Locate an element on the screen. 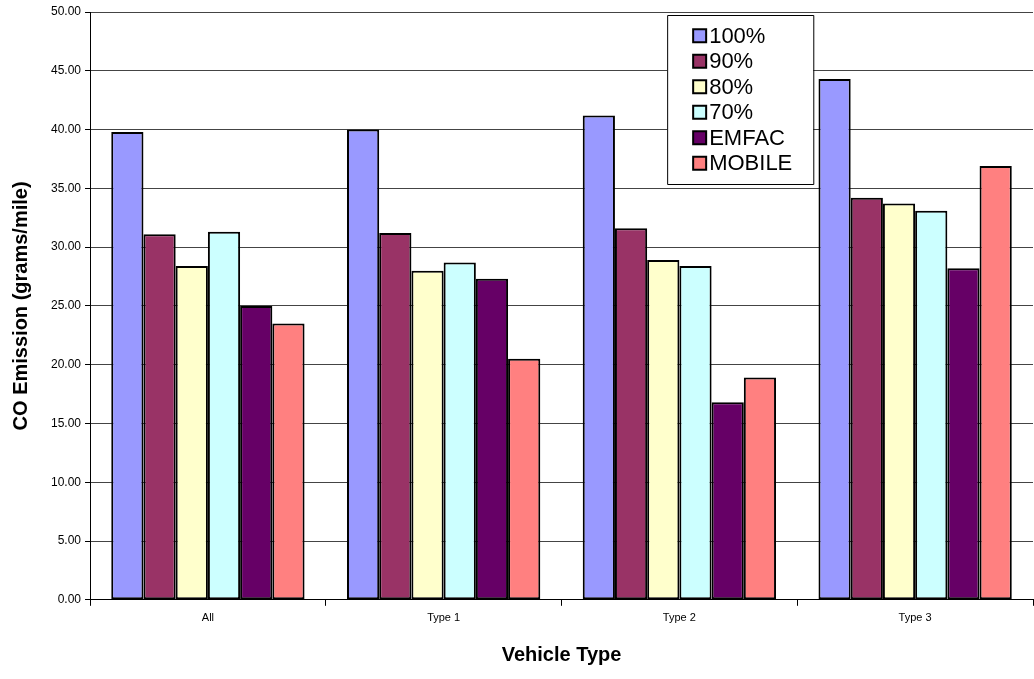 This screenshot has height=679, width=1034. y-tick-label: 15.00 is located at coordinates (66, 422).